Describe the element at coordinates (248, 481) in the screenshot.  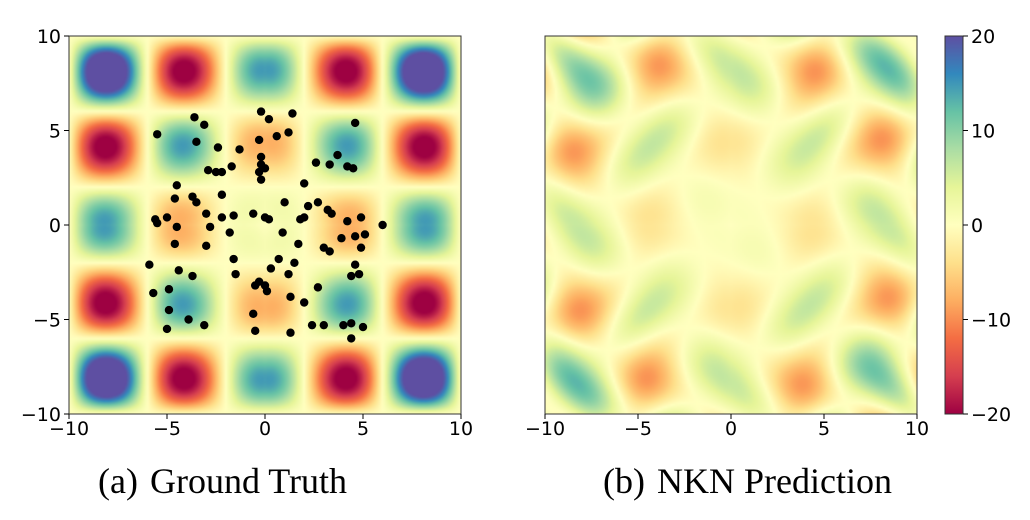
I see `caption-a-text: Ground Truth` at that location.